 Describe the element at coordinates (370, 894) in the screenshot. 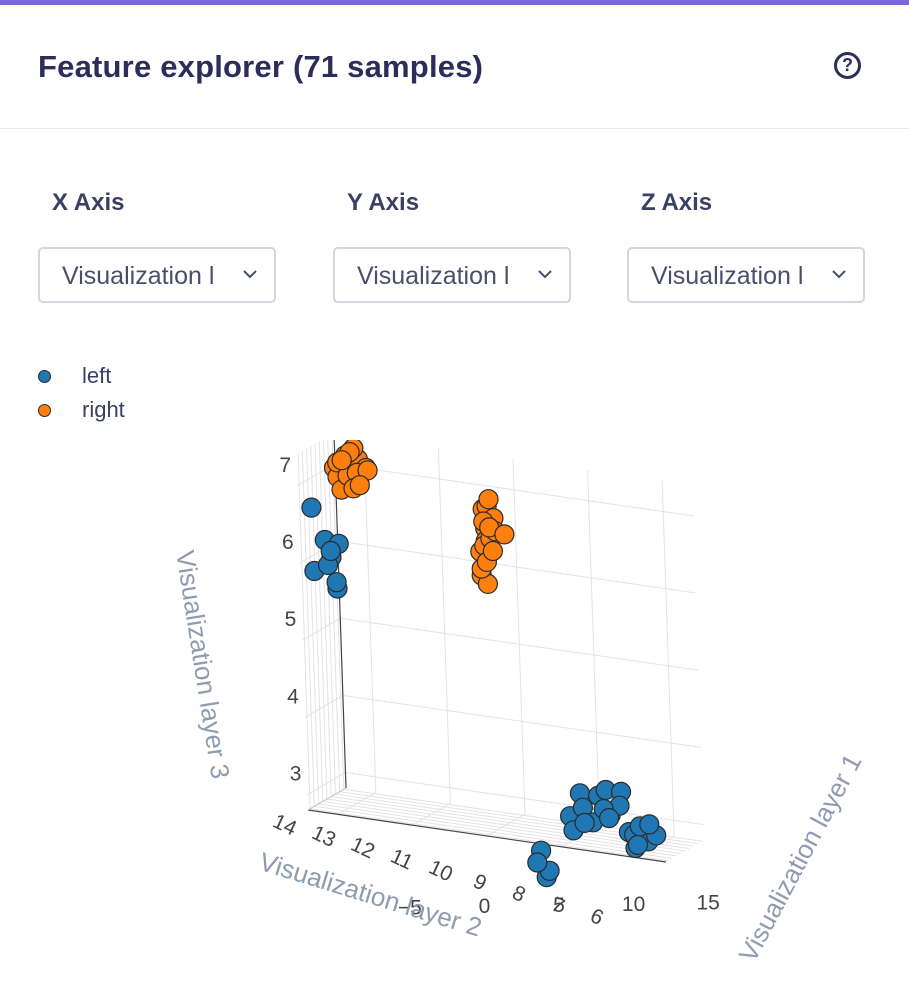

I see `y-axis-title: Visualization layer 2` at that location.